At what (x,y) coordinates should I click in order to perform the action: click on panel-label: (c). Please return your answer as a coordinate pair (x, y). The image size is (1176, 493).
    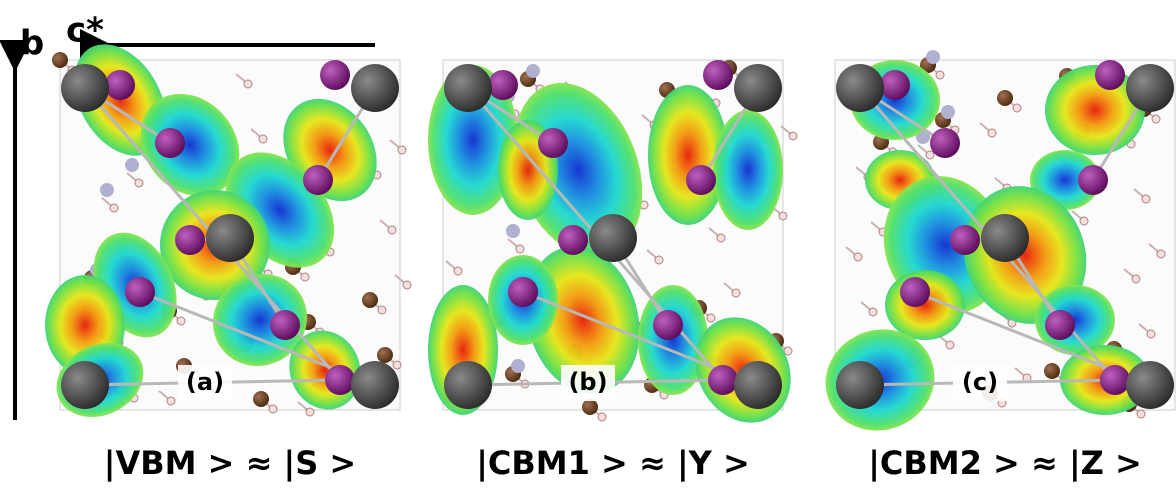
    Looking at the image, I should click on (980, 382).